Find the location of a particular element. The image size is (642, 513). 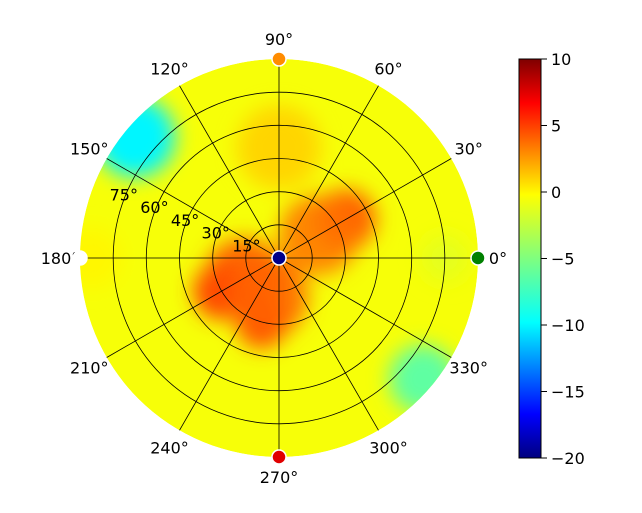

radial-tick-label: 75° is located at coordinates (124, 195).